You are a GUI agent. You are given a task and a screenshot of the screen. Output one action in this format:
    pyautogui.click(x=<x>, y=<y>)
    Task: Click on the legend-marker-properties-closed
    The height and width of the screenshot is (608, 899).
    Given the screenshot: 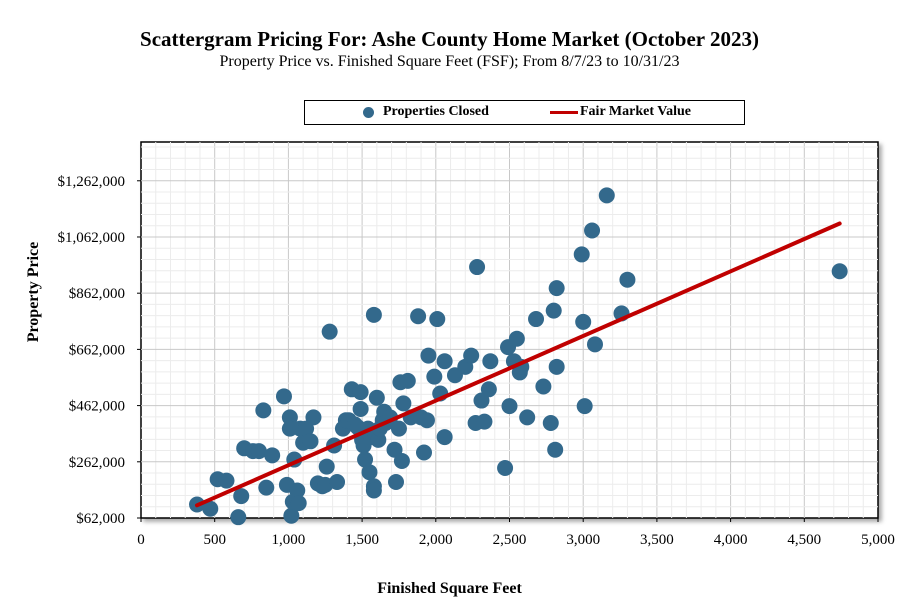 What is the action you would take?
    pyautogui.click(x=368, y=112)
    